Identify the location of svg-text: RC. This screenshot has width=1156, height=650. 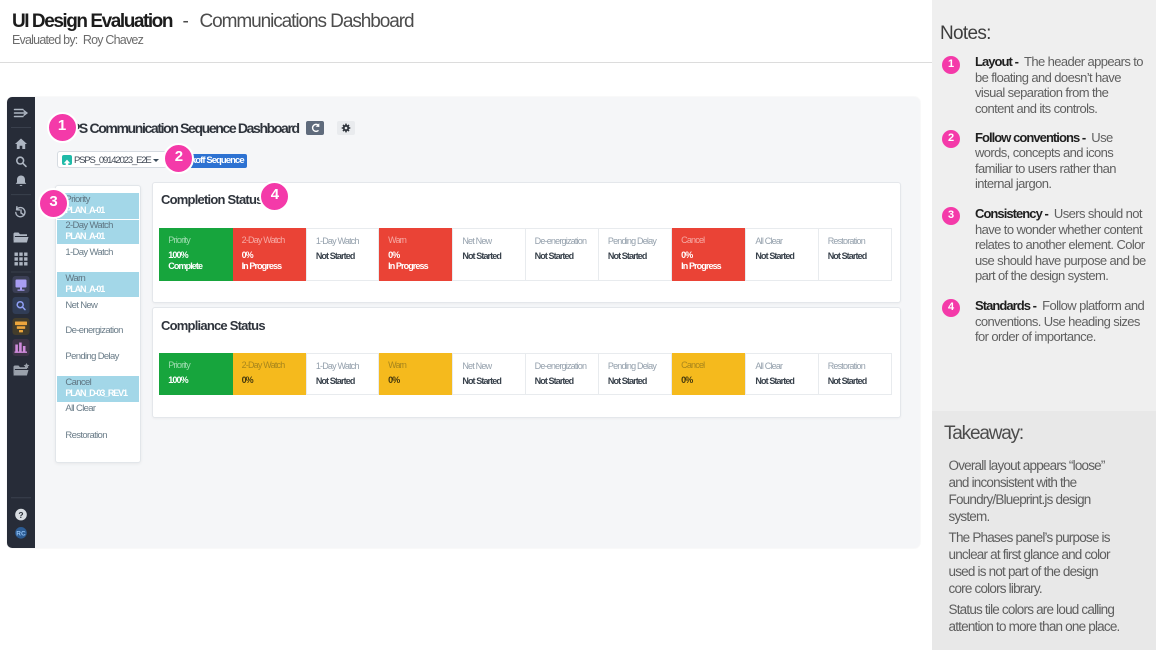
(21, 534).